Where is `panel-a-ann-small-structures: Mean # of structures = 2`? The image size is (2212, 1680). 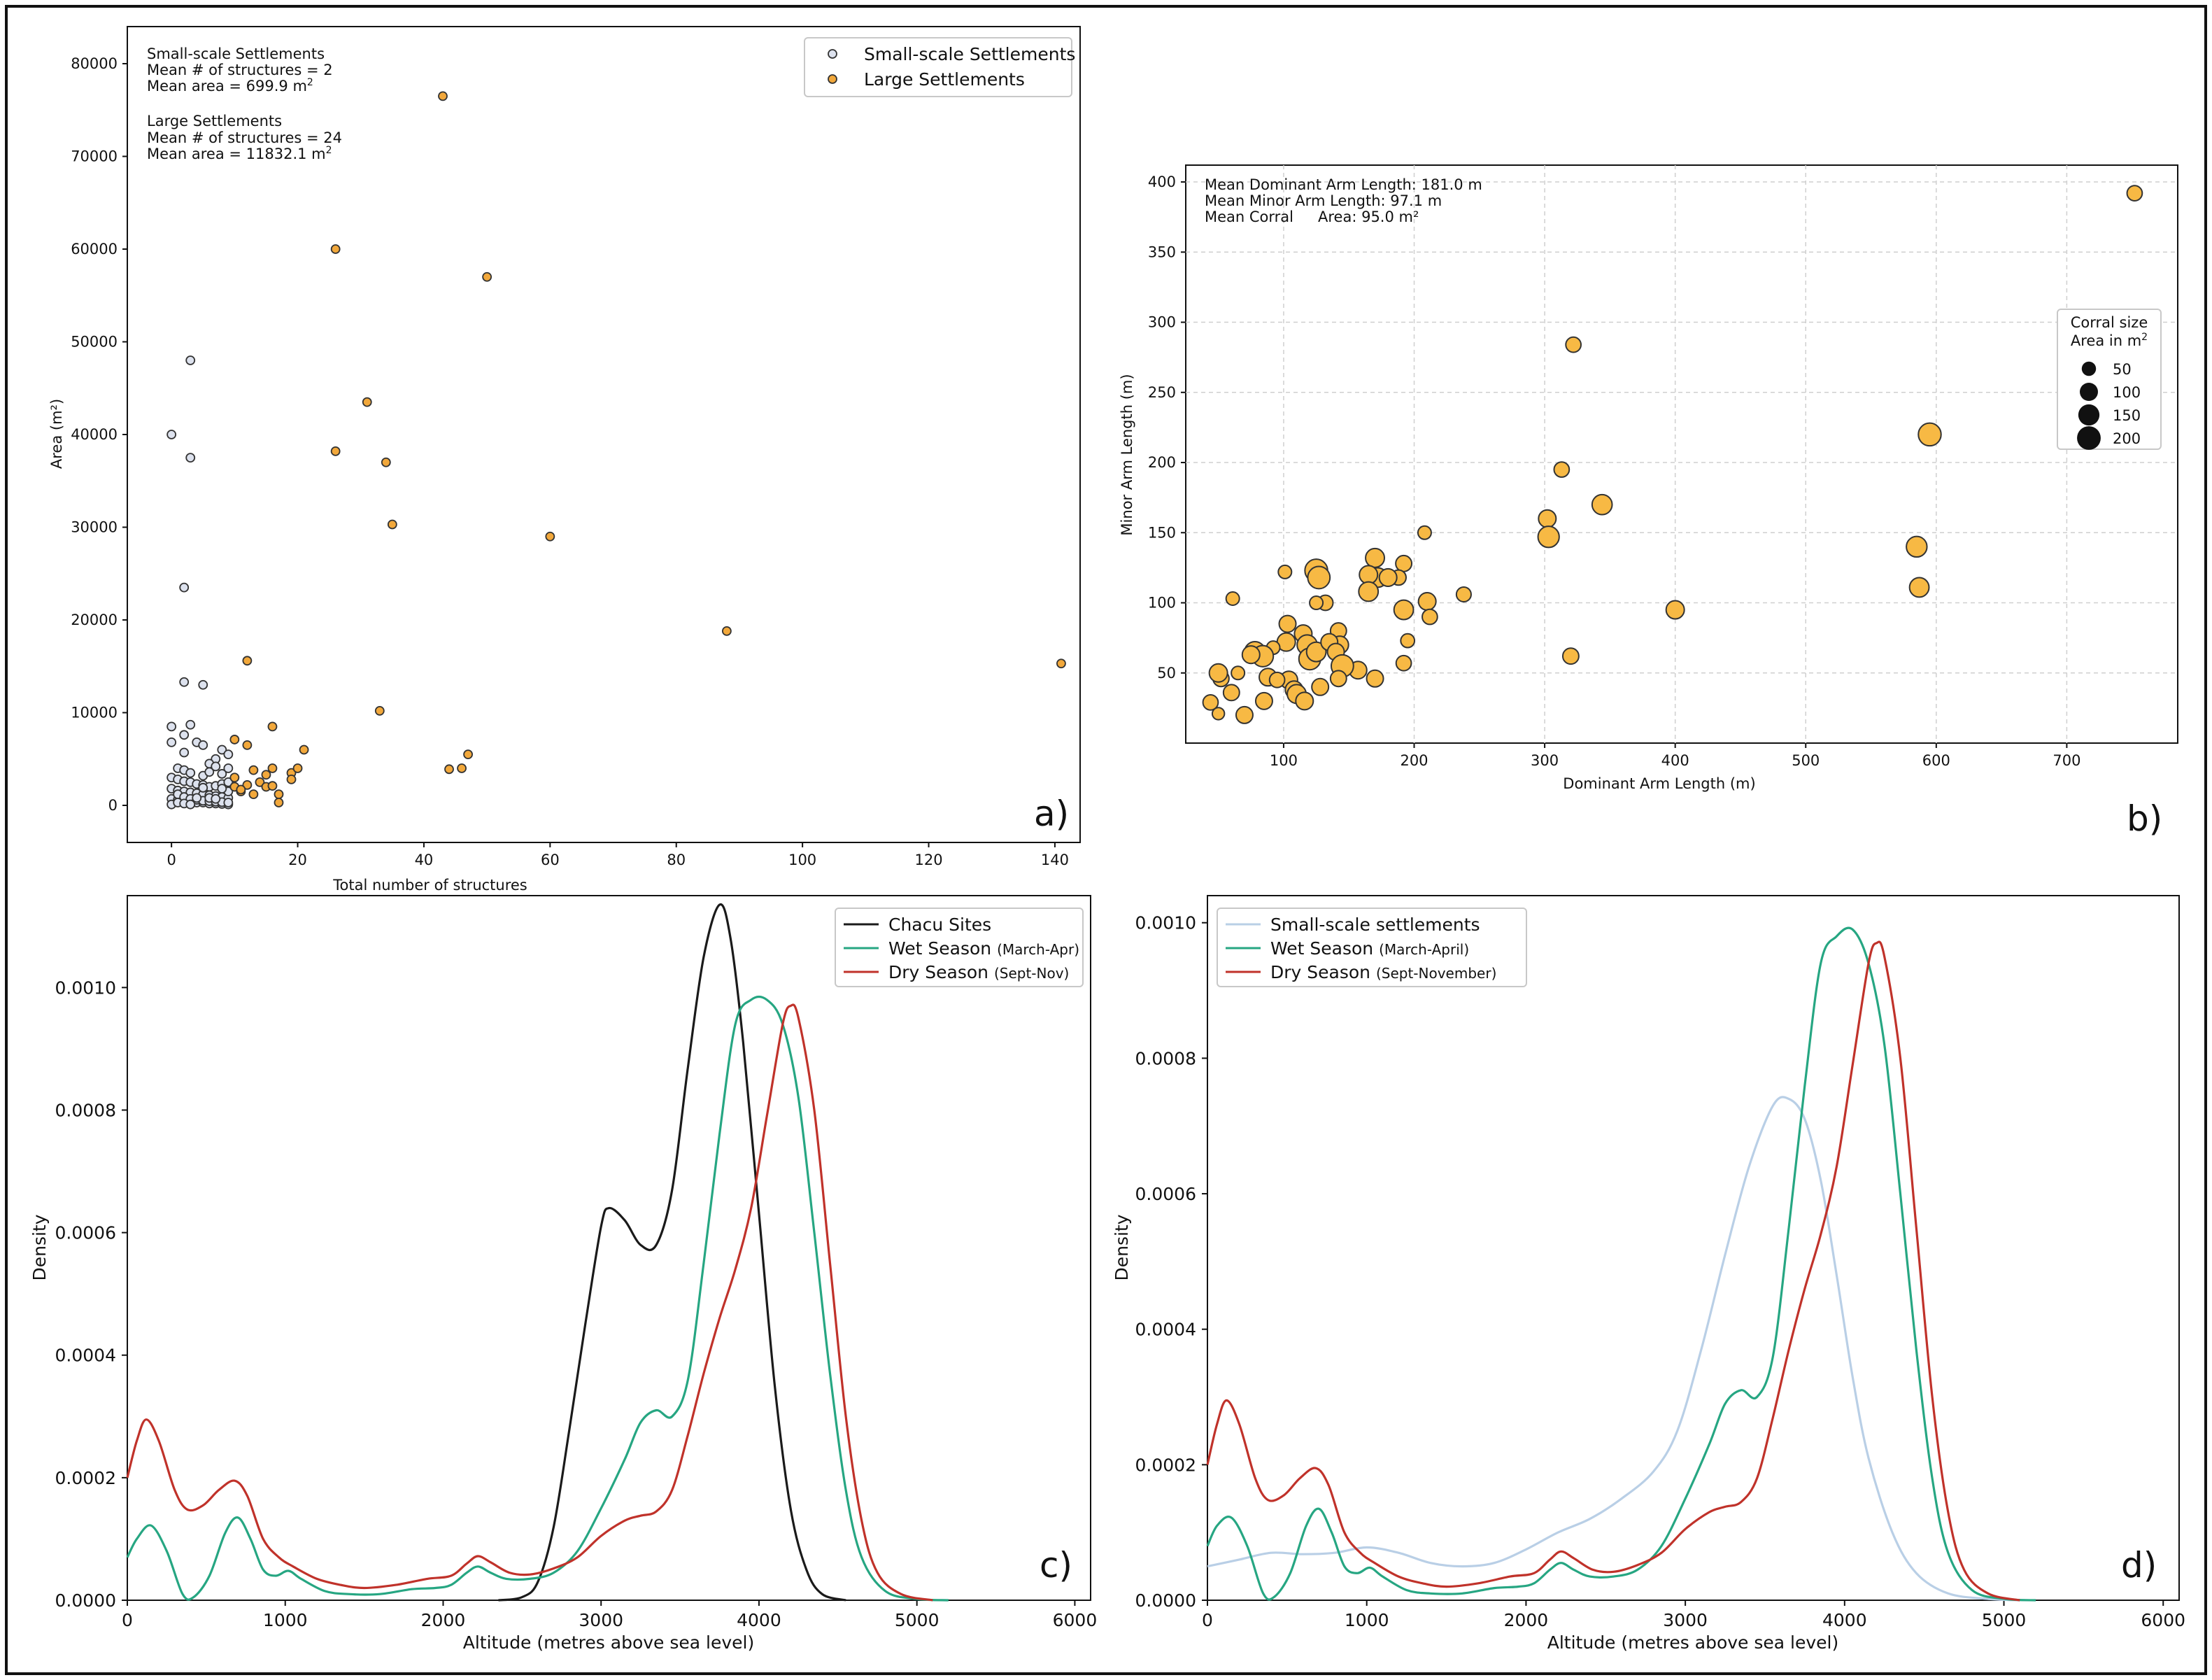
panel-a-ann-small-structures: Mean # of structures = 2 is located at coordinates (240, 70).